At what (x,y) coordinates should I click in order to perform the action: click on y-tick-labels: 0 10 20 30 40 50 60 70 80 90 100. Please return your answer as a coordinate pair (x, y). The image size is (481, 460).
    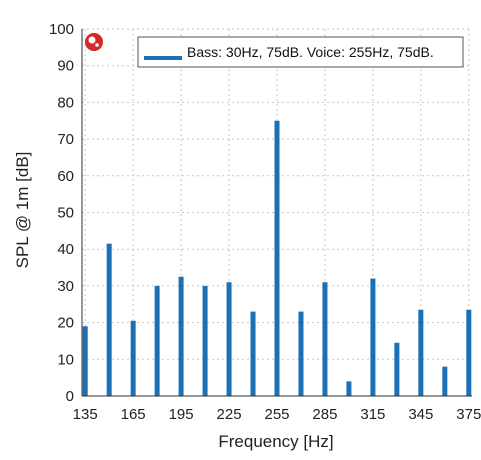
    Looking at the image, I should click on (61, 213).